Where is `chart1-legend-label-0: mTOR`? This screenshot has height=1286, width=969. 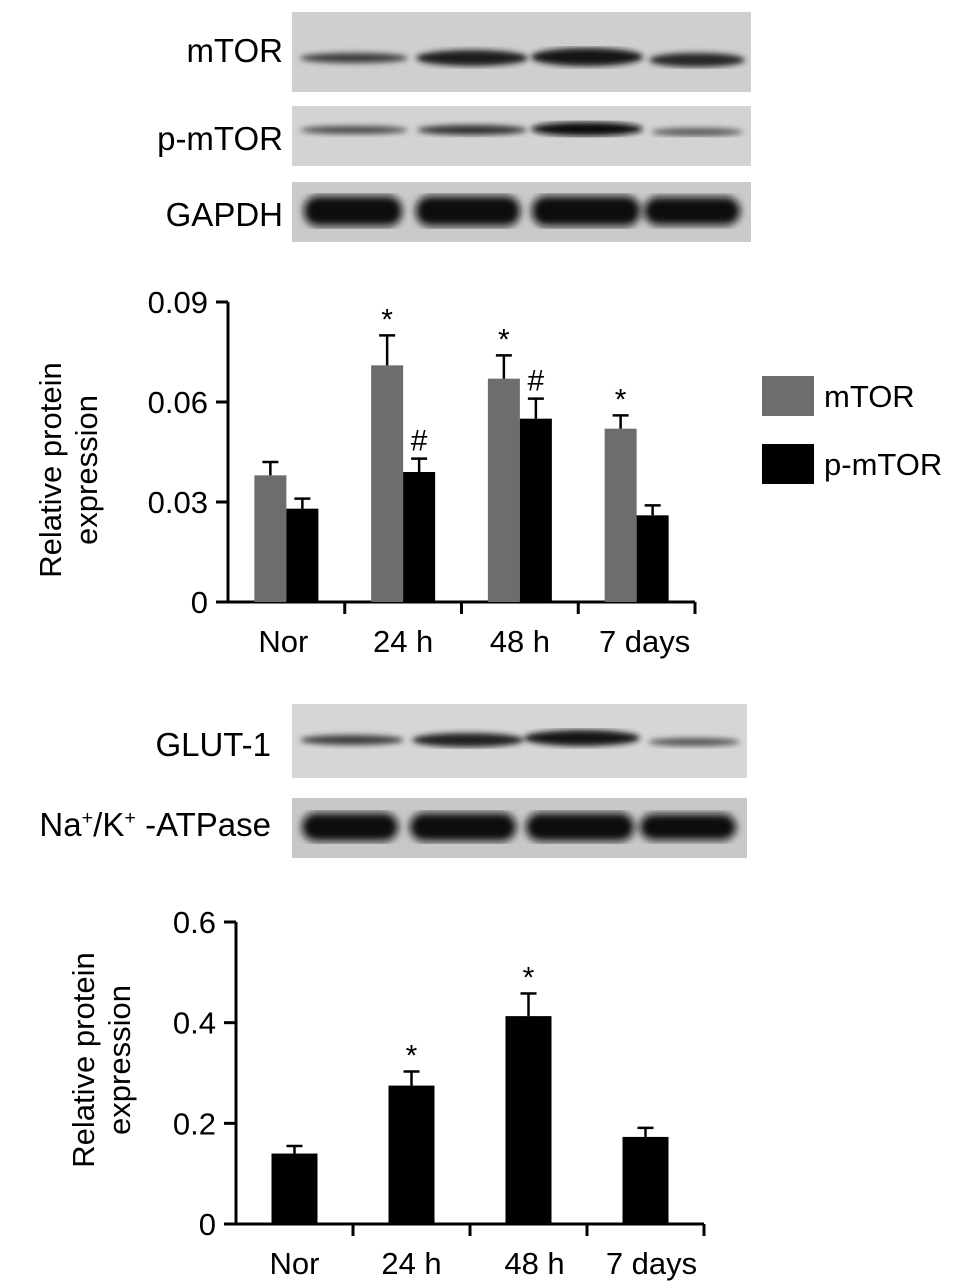 chart1-legend-label-0: mTOR is located at coordinates (869, 396).